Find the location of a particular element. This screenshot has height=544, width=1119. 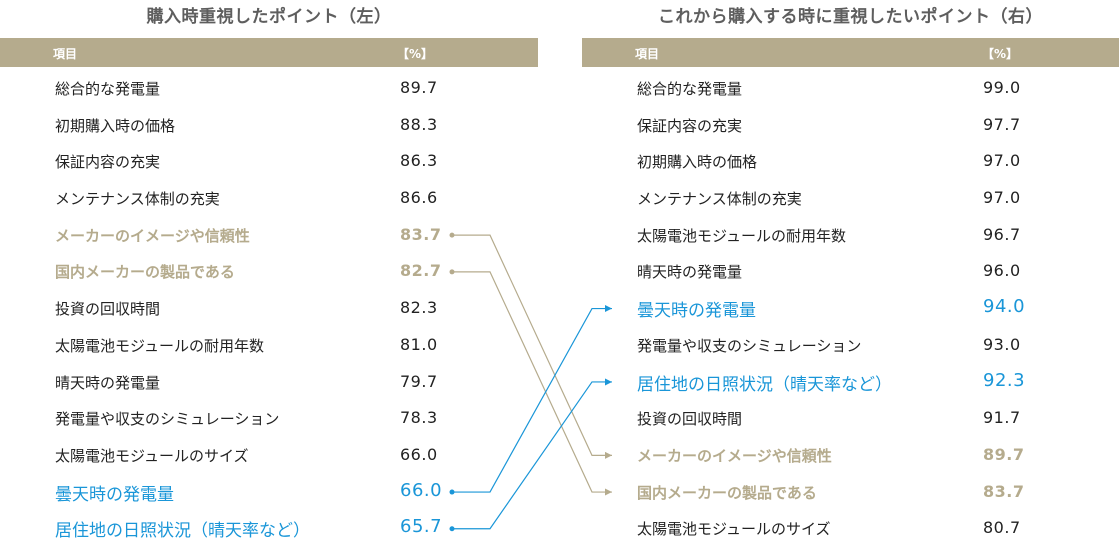

left-row-value: 82.7 is located at coordinates (421, 271).